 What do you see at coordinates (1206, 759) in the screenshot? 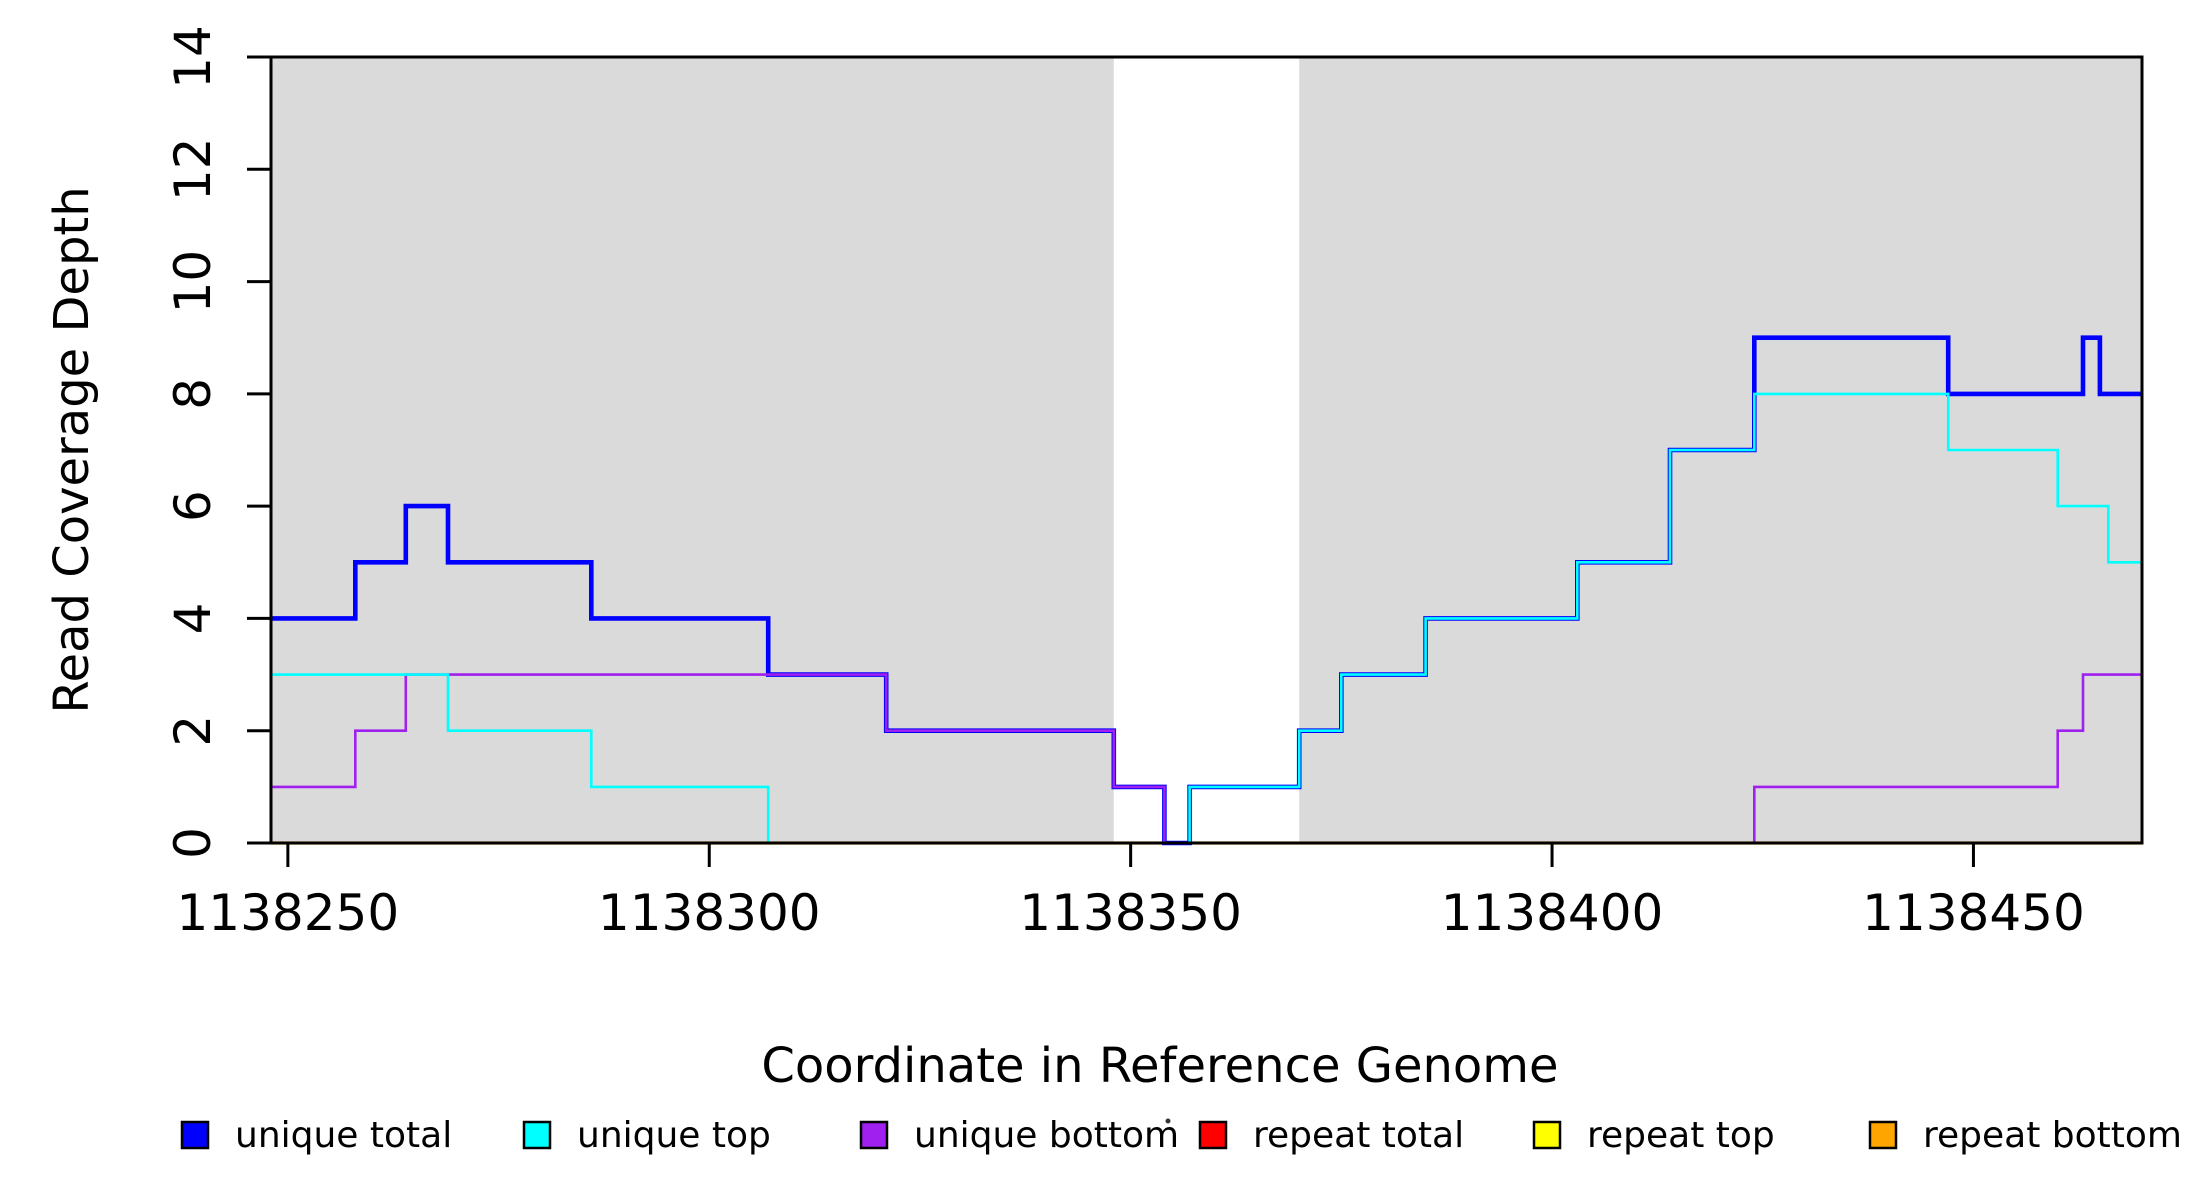
I see `series-line-unique-bottom` at bounding box center [1206, 759].